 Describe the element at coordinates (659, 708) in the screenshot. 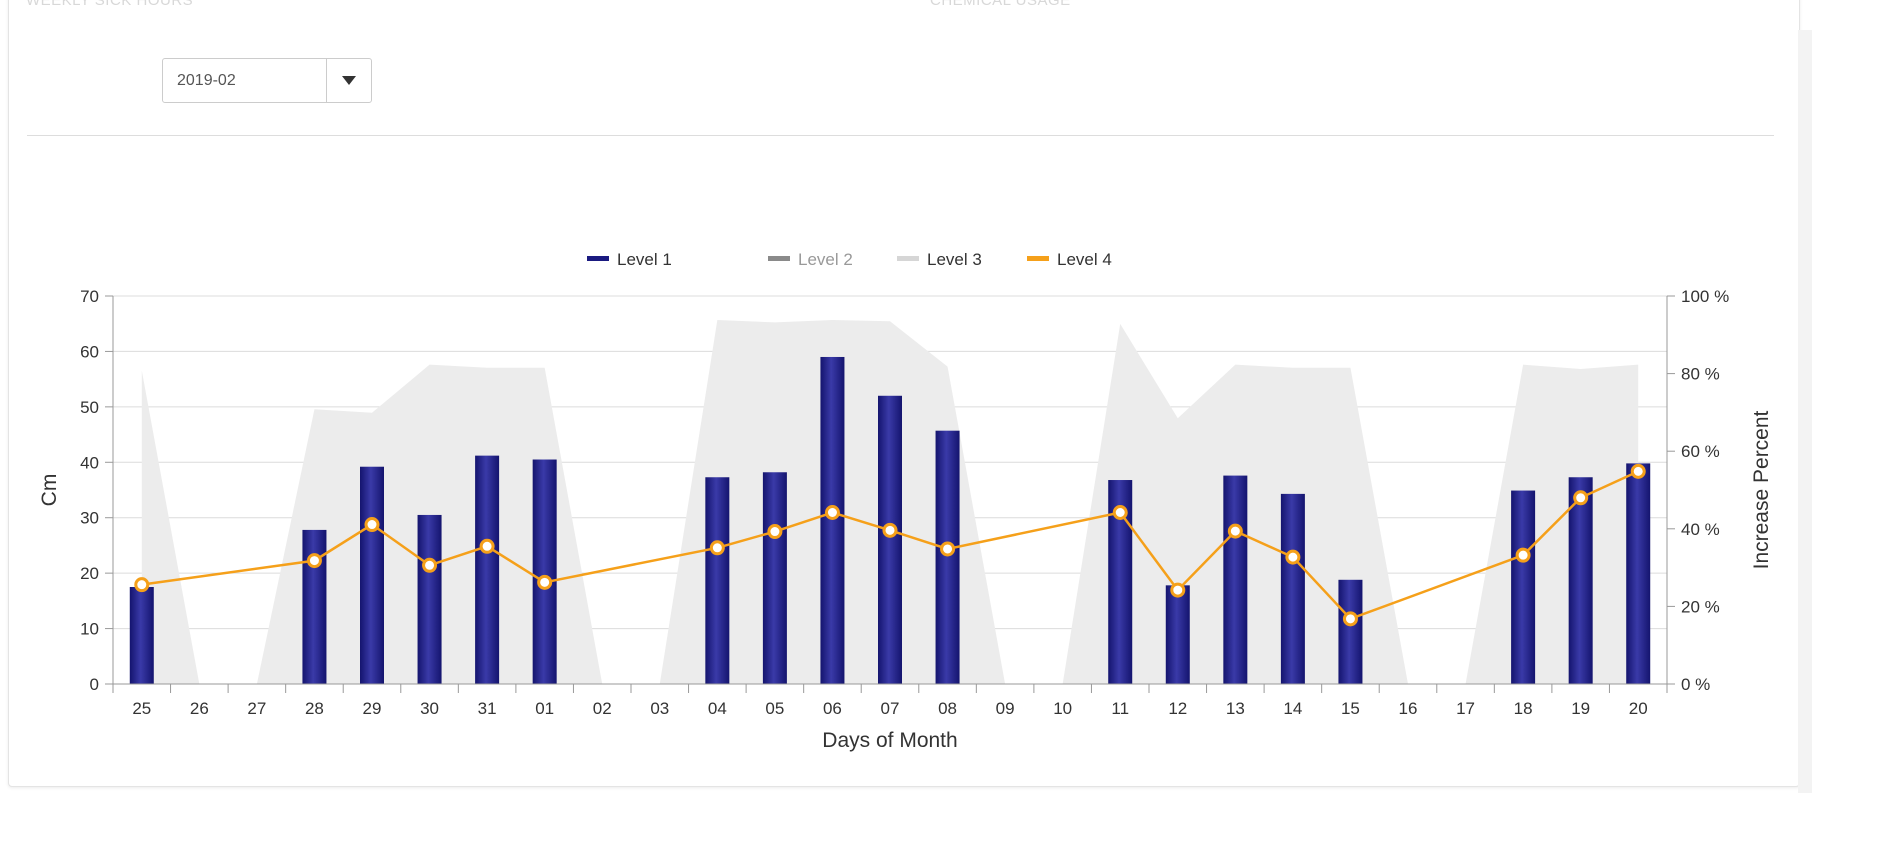

I see `x-tick-label: 03` at that location.